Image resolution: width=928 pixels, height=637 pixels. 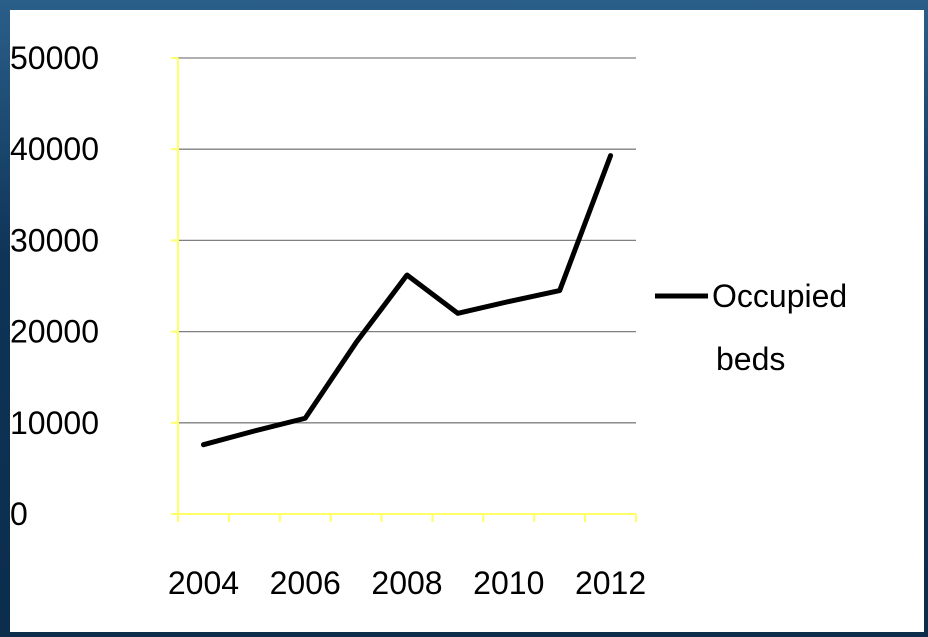 What do you see at coordinates (54, 423) in the screenshot?
I see `y-tick-label: 10000` at bounding box center [54, 423].